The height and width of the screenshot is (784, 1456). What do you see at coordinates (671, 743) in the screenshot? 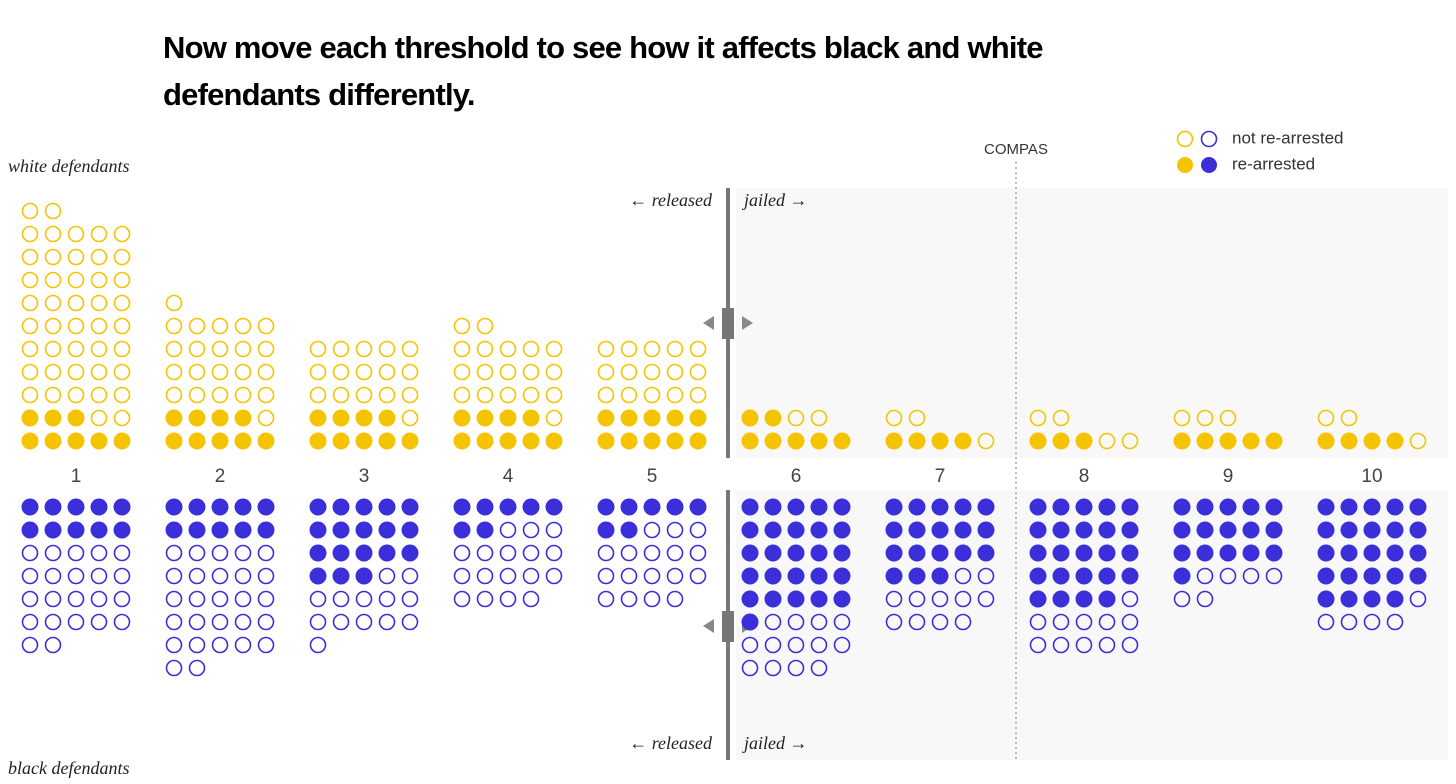
I see `released-label: ← released` at bounding box center [671, 743].